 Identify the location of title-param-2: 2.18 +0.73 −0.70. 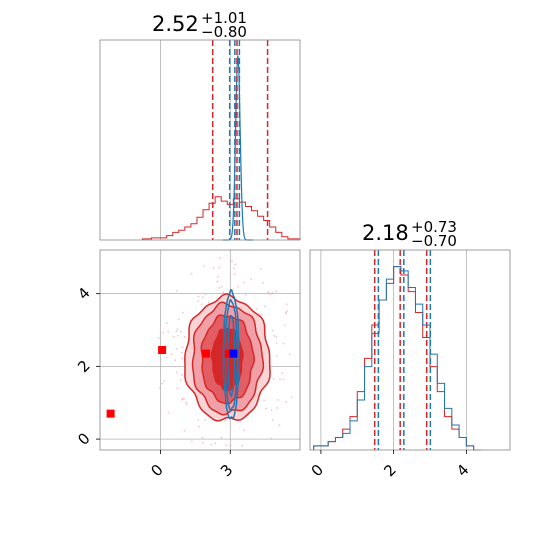
(409, 234).